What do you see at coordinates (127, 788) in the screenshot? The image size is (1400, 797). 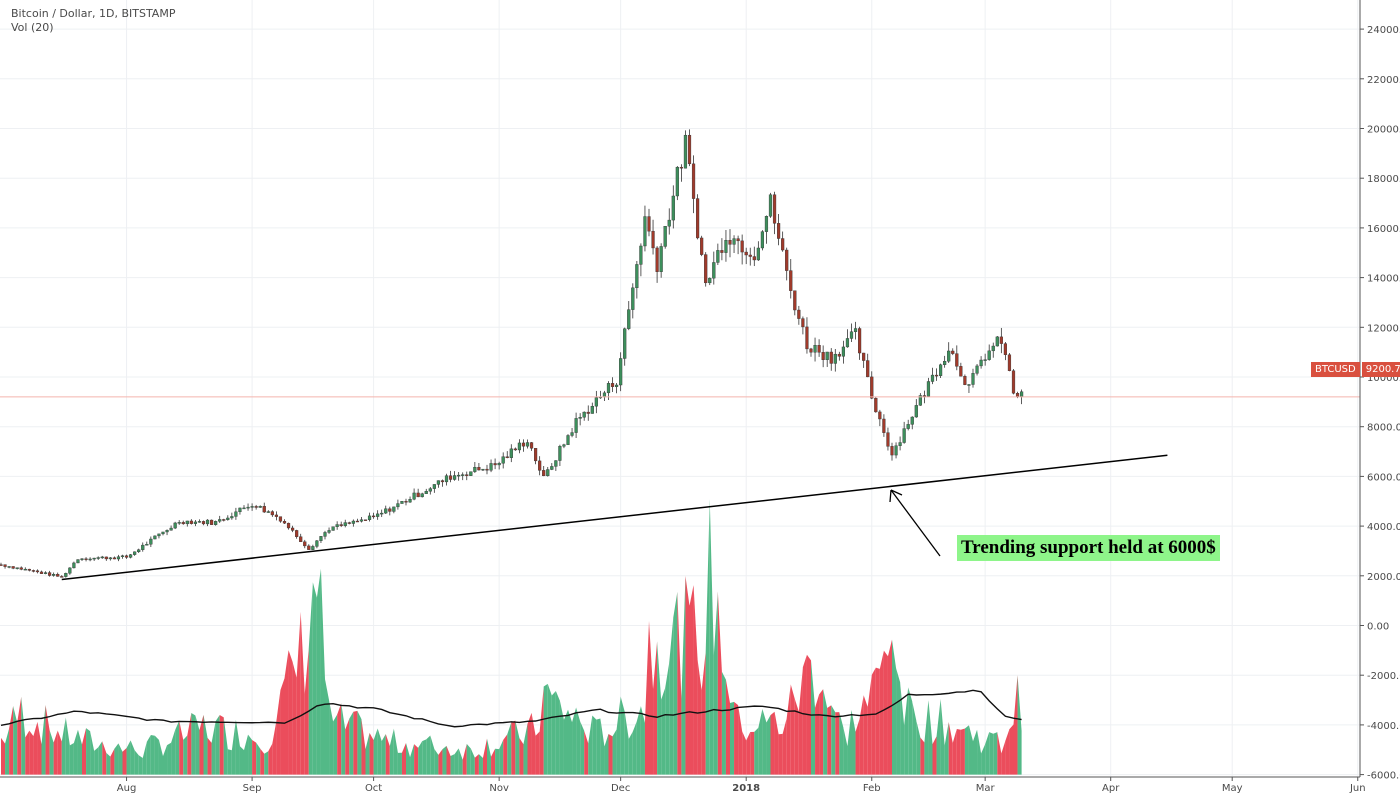 I see `x-tick-label: Aug` at bounding box center [127, 788].